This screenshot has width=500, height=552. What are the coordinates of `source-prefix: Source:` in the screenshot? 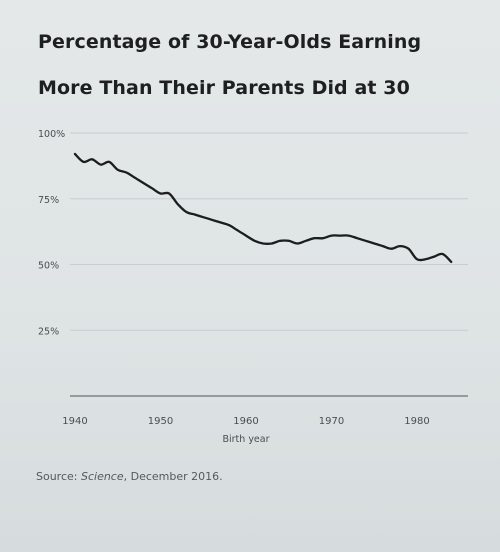 It's located at (58, 476).